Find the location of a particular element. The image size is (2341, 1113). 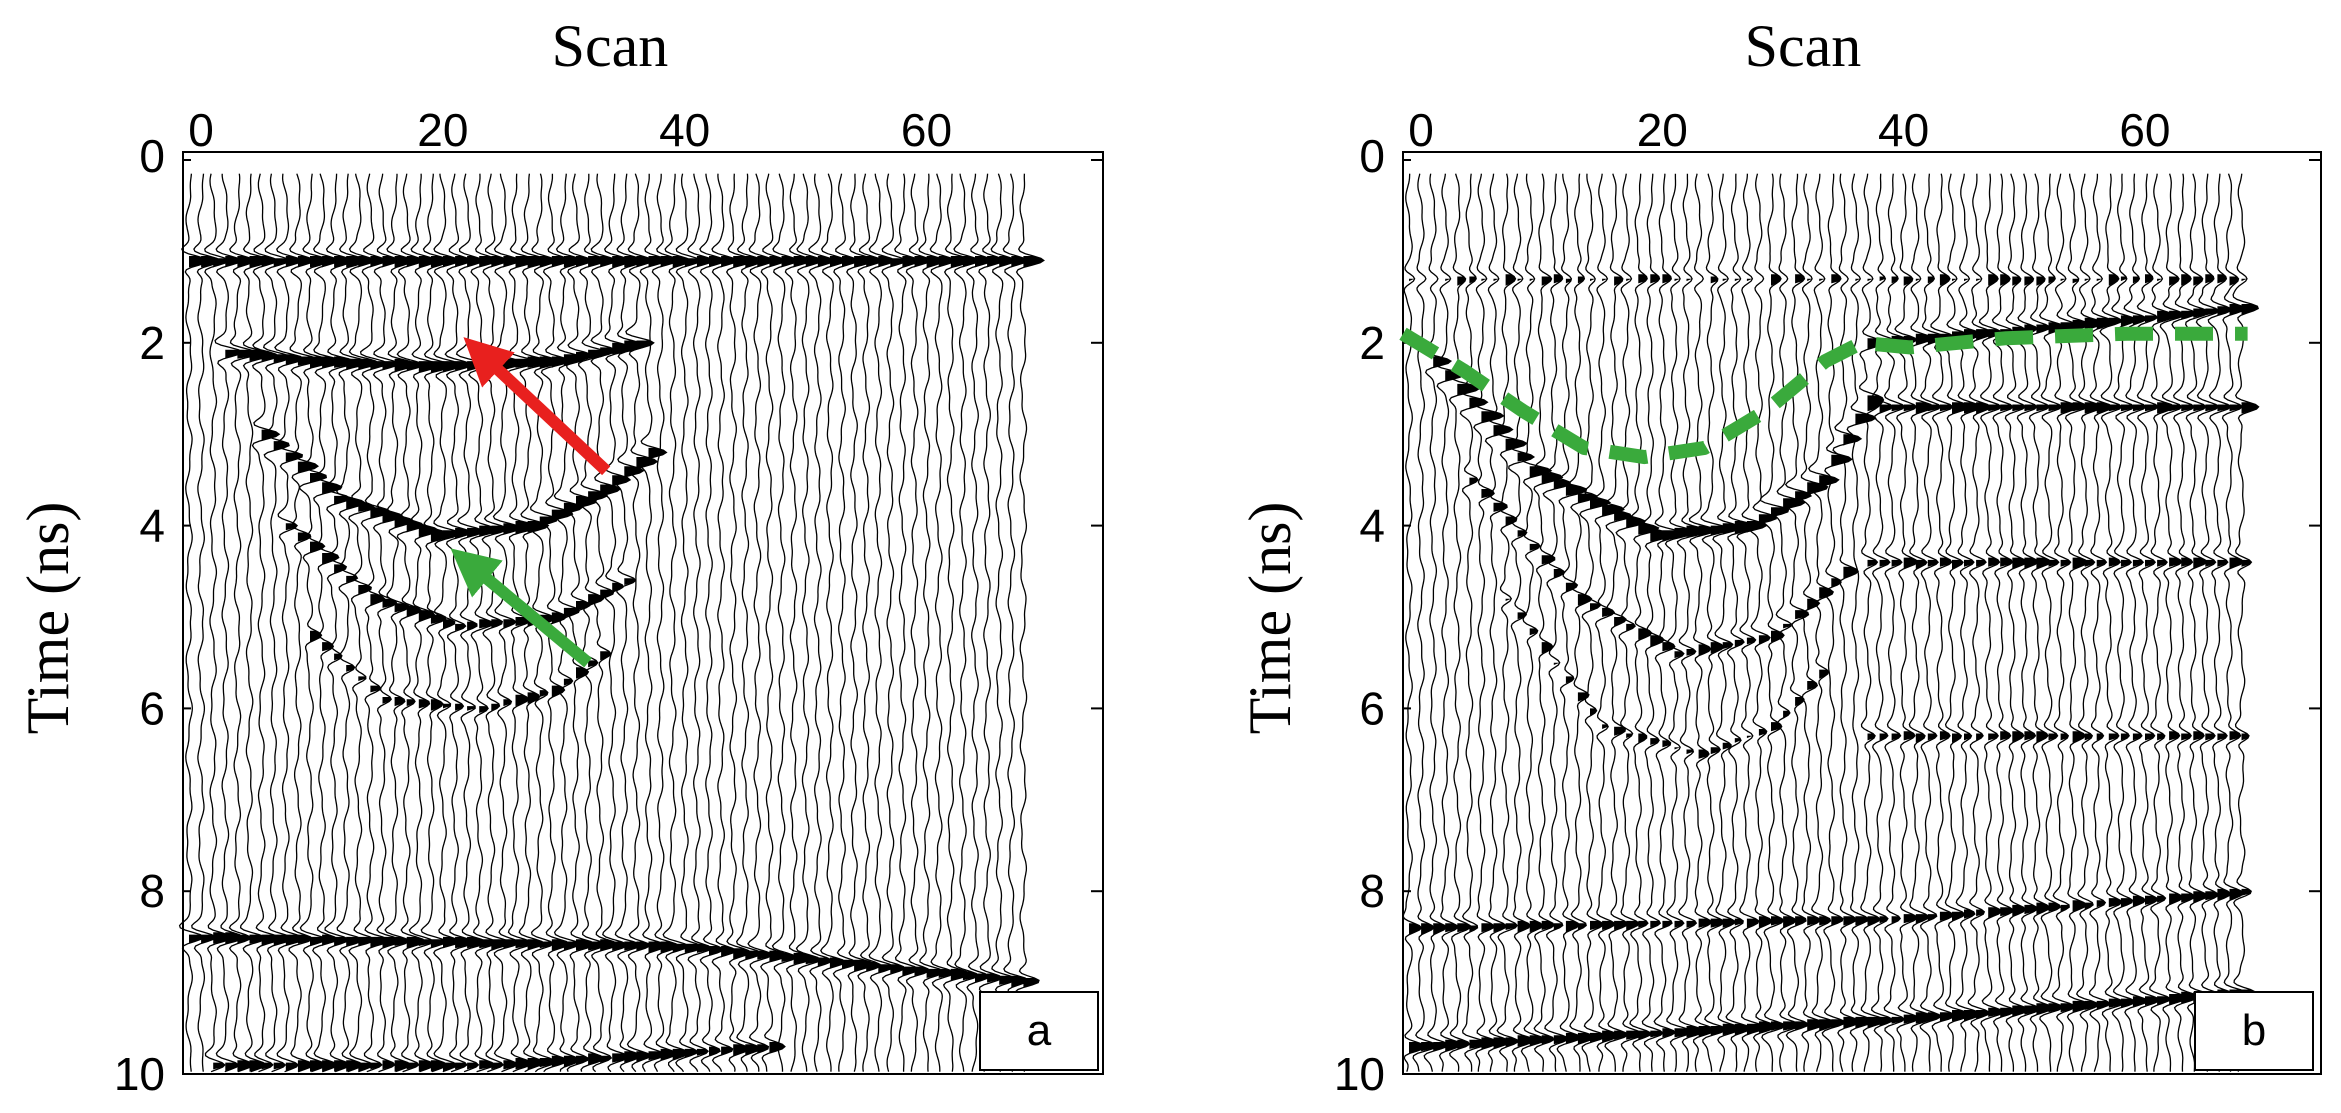

x-tick-labels-b: 0 20 40 60 is located at coordinates (1789, 130).